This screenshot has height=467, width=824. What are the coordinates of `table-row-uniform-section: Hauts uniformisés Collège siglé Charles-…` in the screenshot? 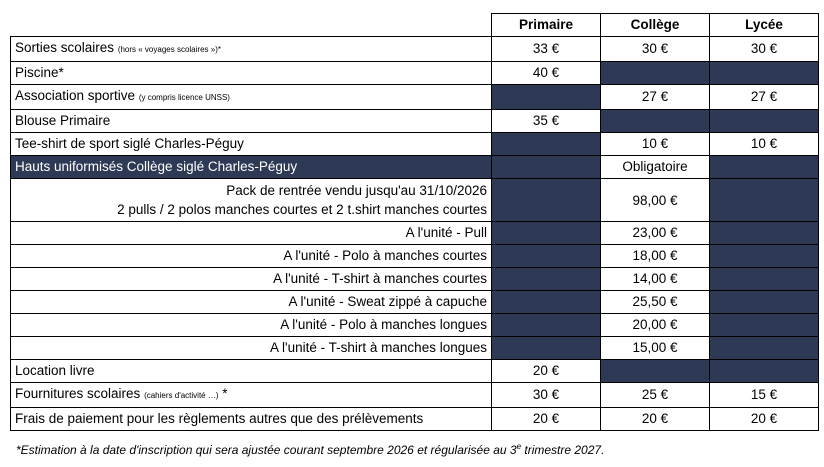 It's located at (414, 167).